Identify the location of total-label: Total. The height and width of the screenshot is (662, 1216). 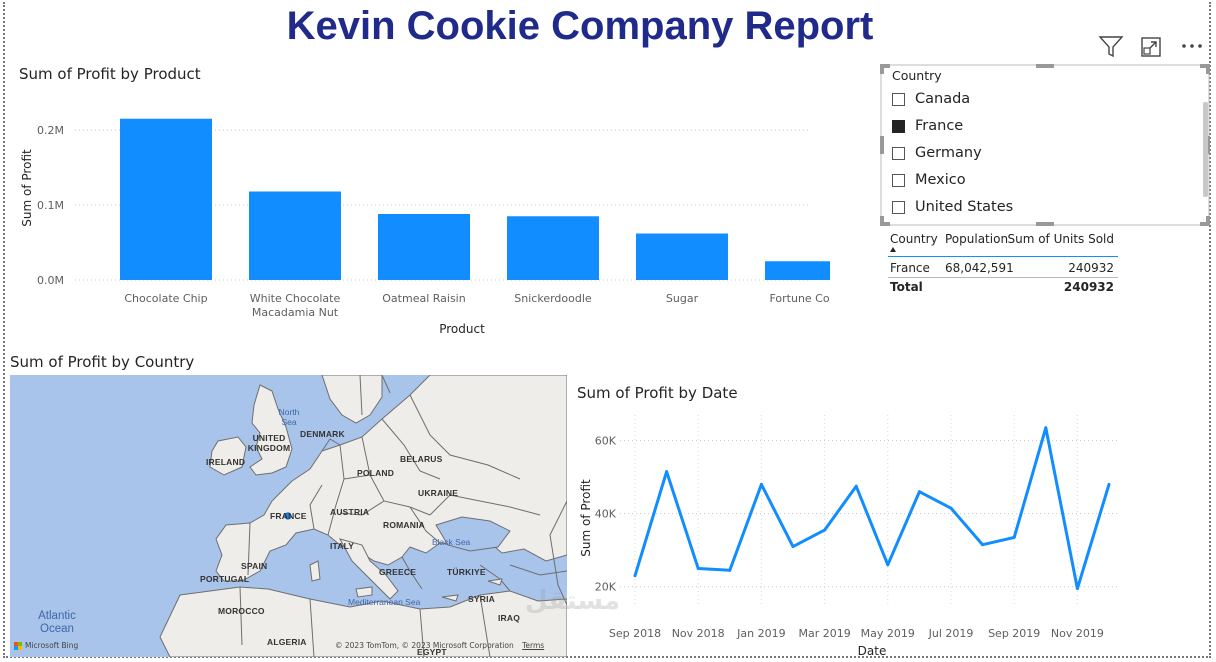
(906, 287).